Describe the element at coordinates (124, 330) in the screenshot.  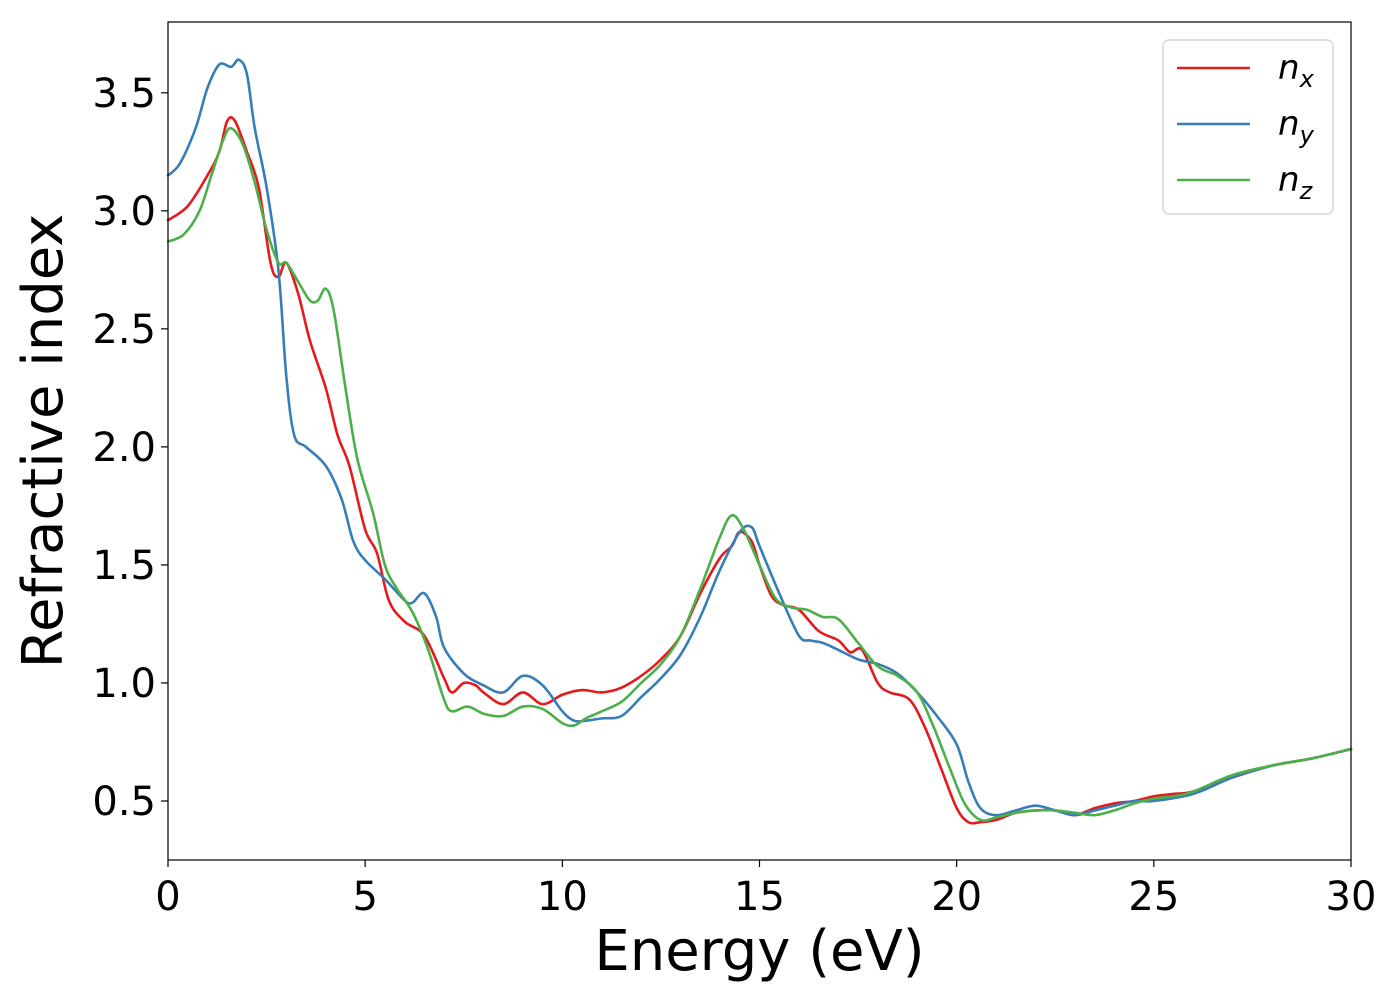
I see `y-tick-label: 2.5` at that location.